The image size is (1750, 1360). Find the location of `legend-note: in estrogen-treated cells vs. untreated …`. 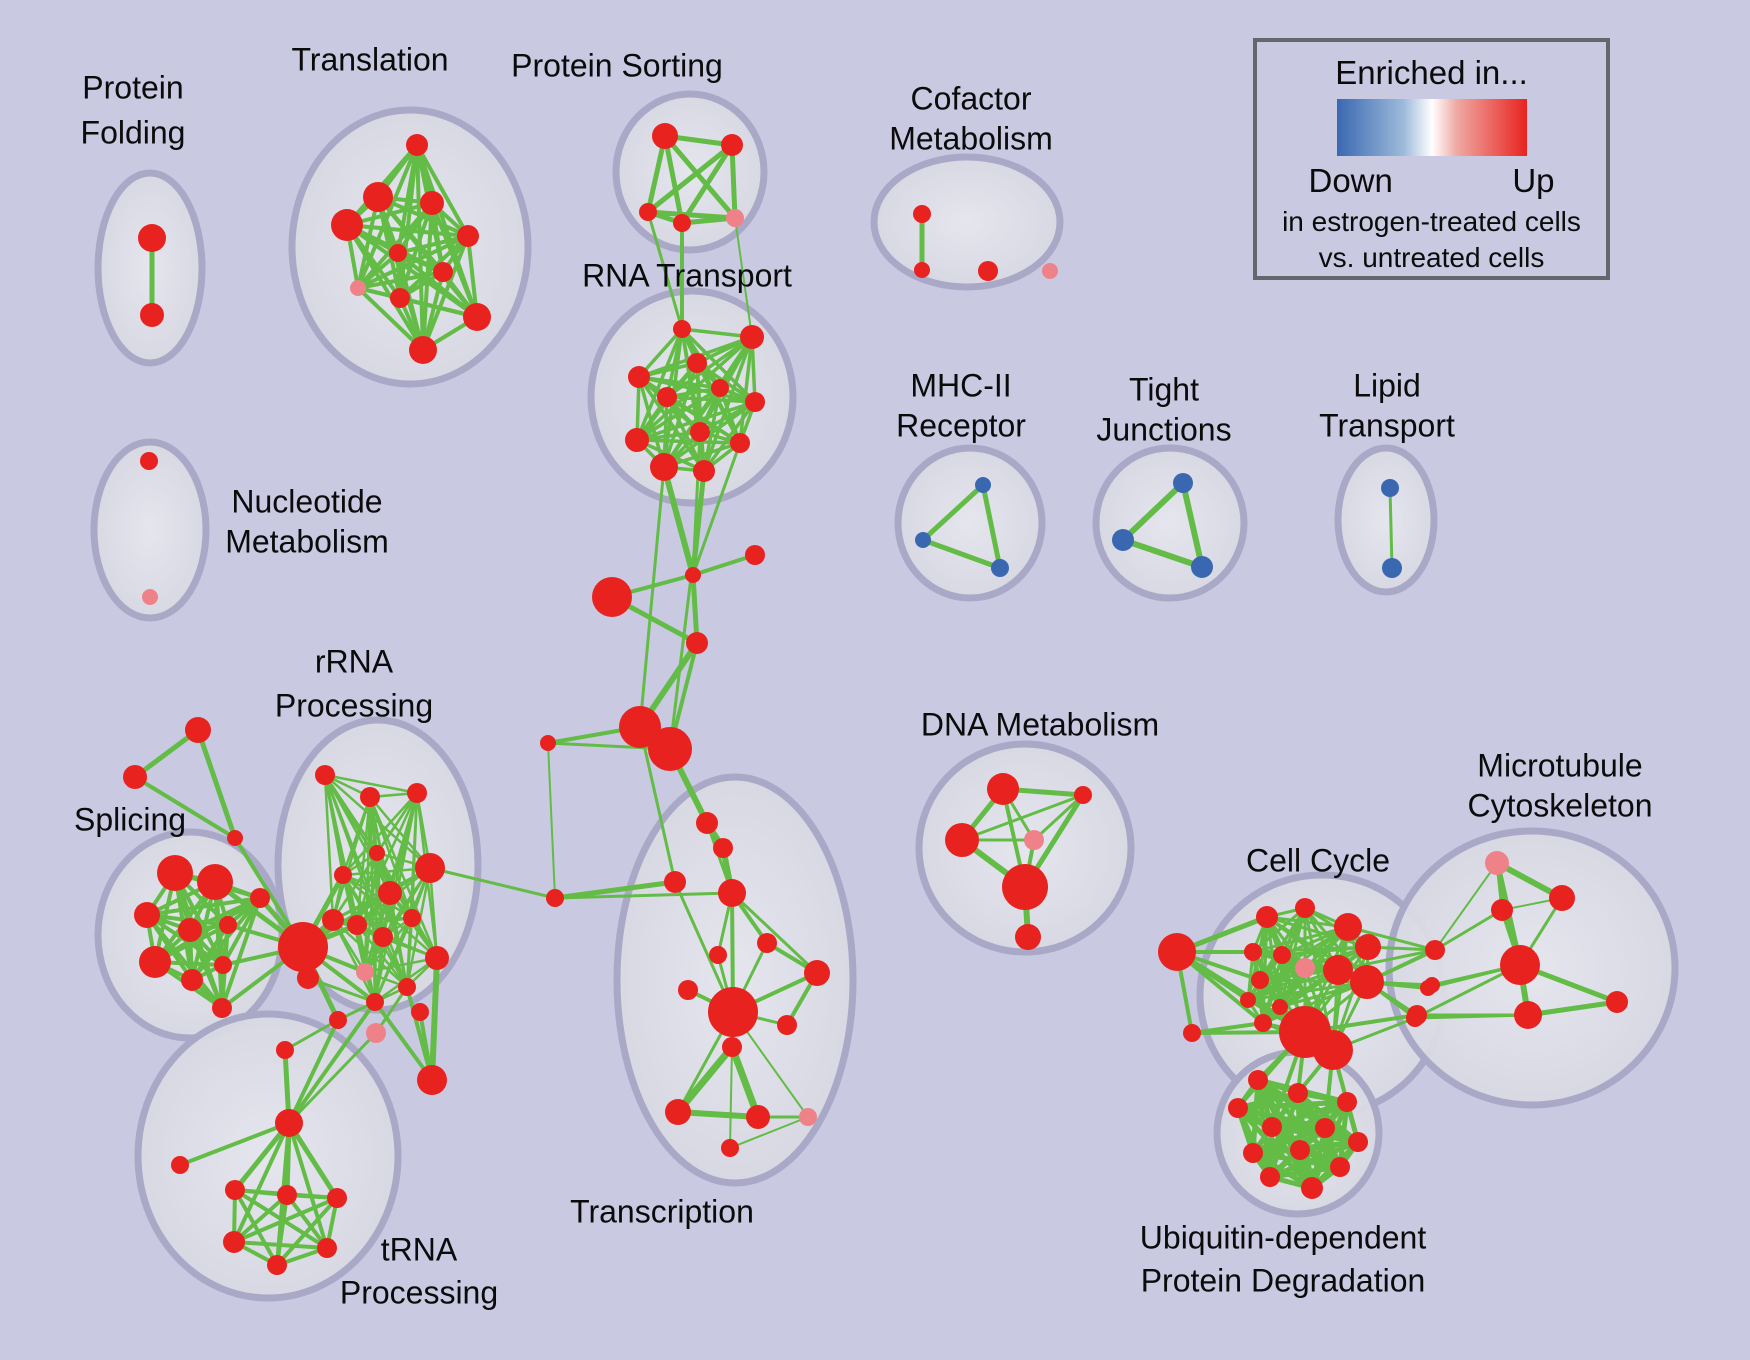

legend-note: in estrogen-treated cells vs. untreated … is located at coordinates (1431, 240).